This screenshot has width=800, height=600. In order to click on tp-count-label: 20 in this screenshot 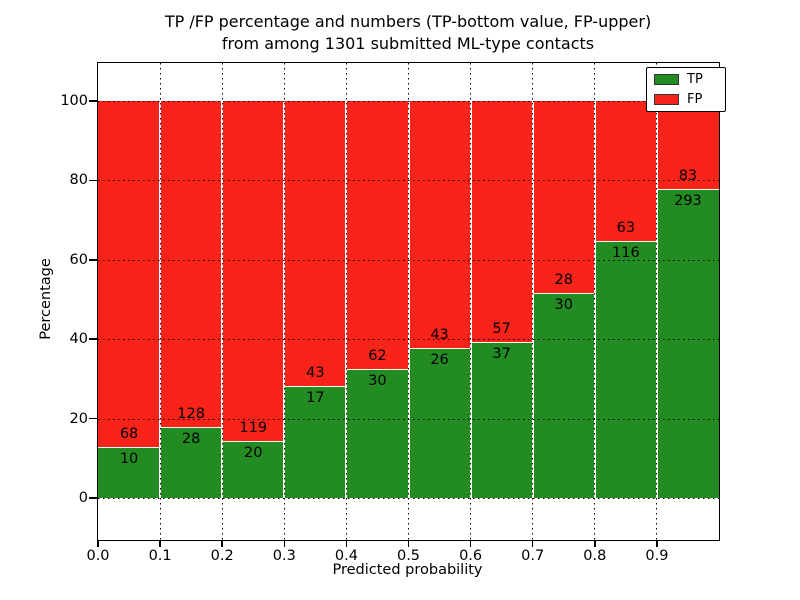, I will do `click(253, 452)`.